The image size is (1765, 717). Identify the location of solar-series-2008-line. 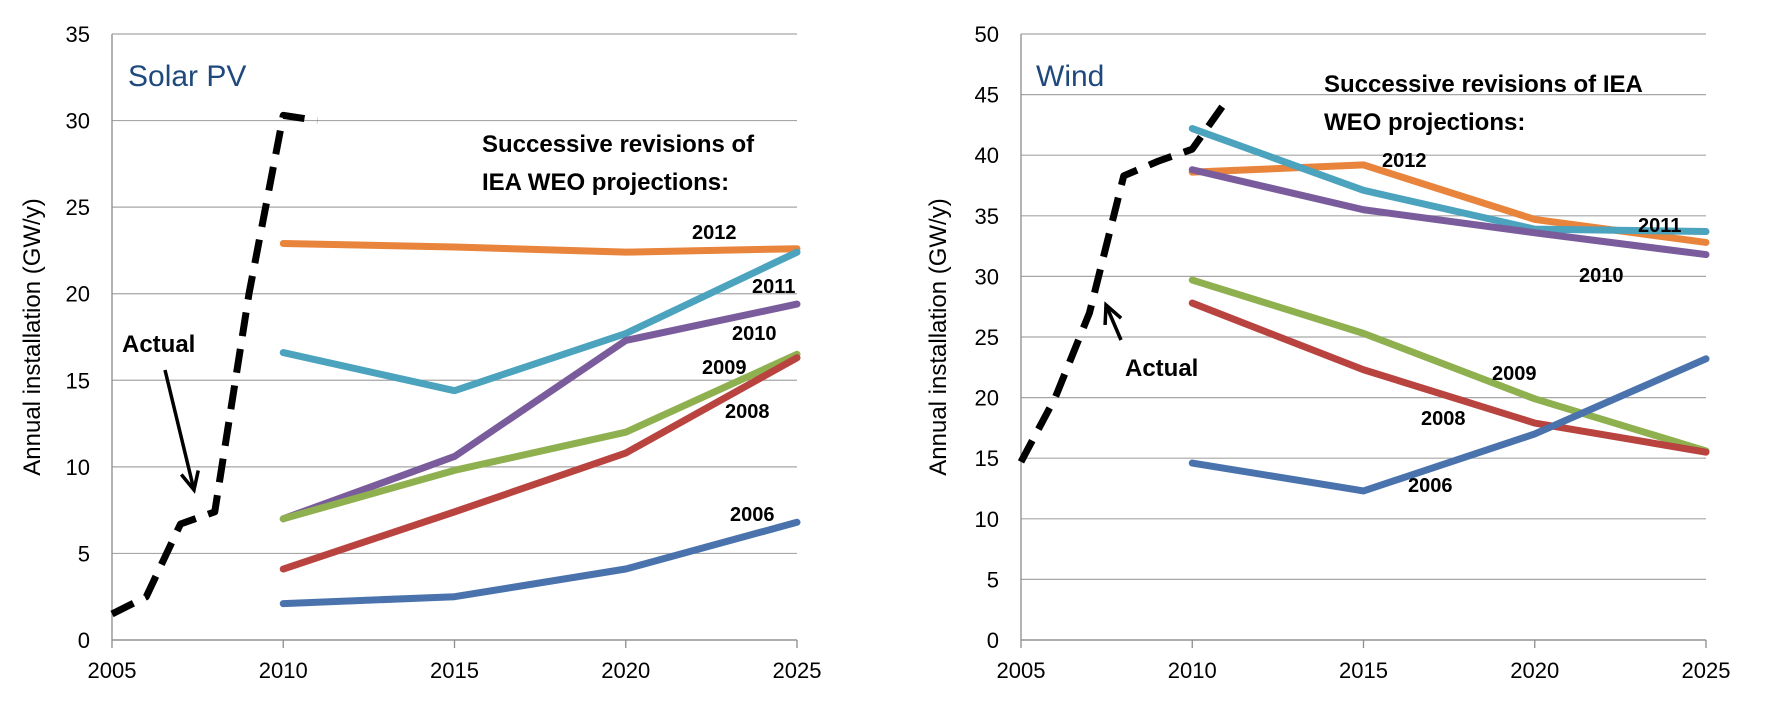
(540, 463).